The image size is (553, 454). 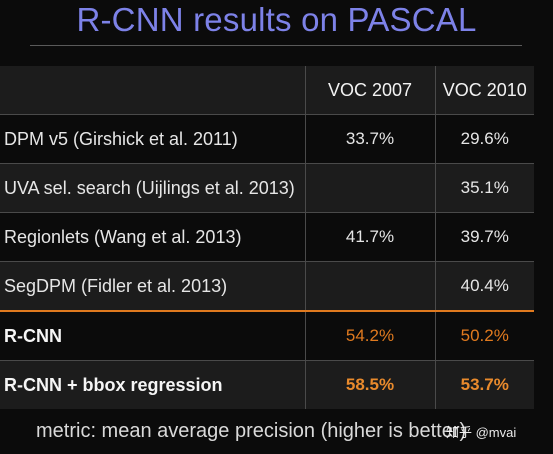 What do you see at coordinates (153, 237) in the screenshot?
I see `method-name: Regionlets (Wang et al. 2013)` at bounding box center [153, 237].